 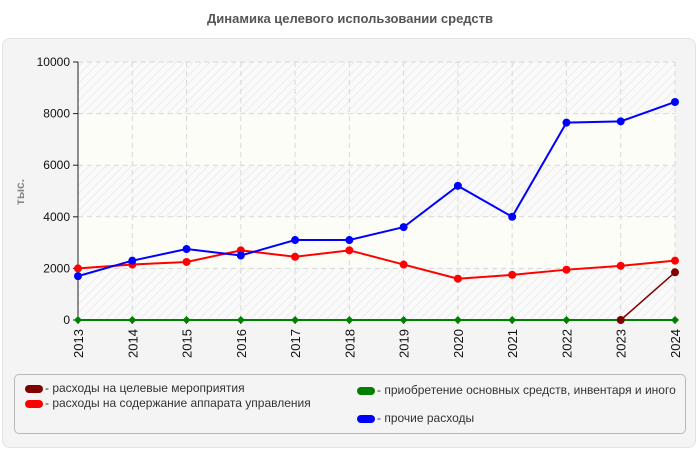 What do you see at coordinates (675, 343) in the screenshot?
I see `x-tick-label: 2024` at bounding box center [675, 343].